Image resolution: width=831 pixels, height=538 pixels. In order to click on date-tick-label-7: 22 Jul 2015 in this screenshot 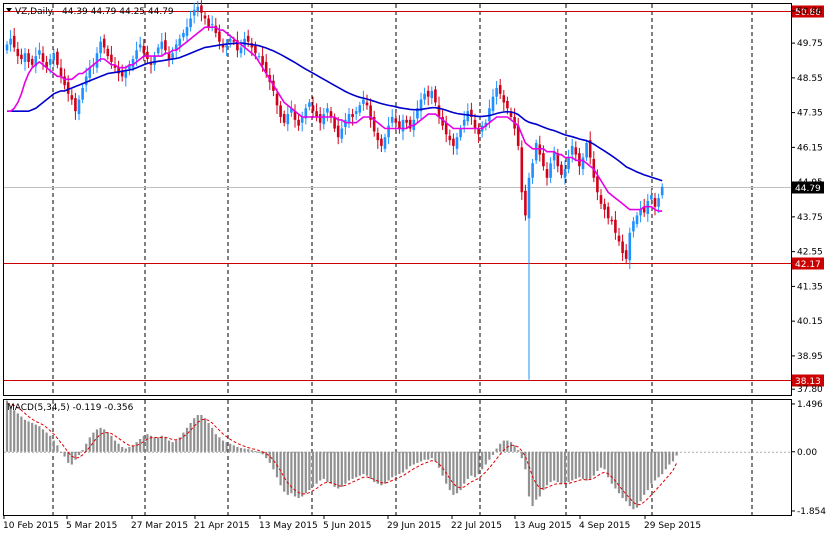, I will do `click(476, 526)`.